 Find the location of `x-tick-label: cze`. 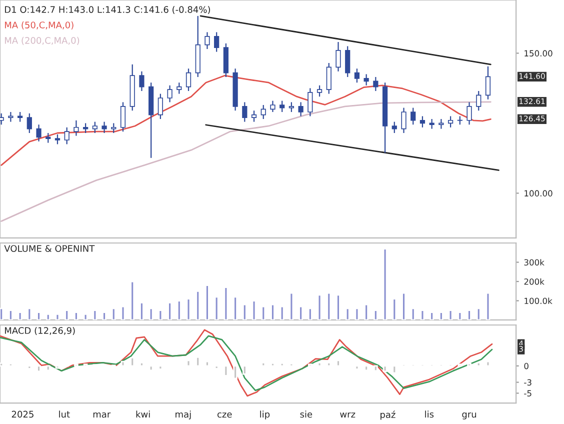

x-tick-label: cze is located at coordinates (224, 415).